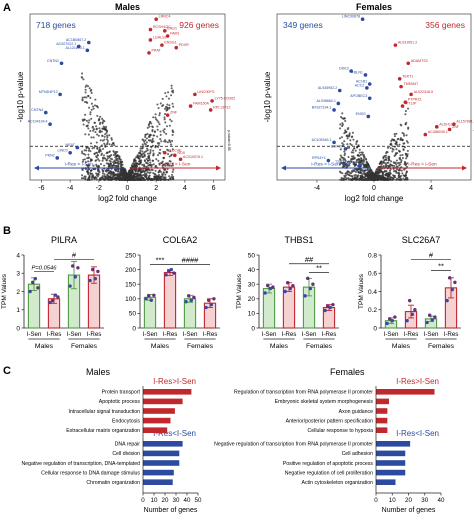 The image size is (474, 520). Describe the element at coordinates (162, 27) in the screenshot. I see `up-gene-label: RCSH4/2C` at that location.